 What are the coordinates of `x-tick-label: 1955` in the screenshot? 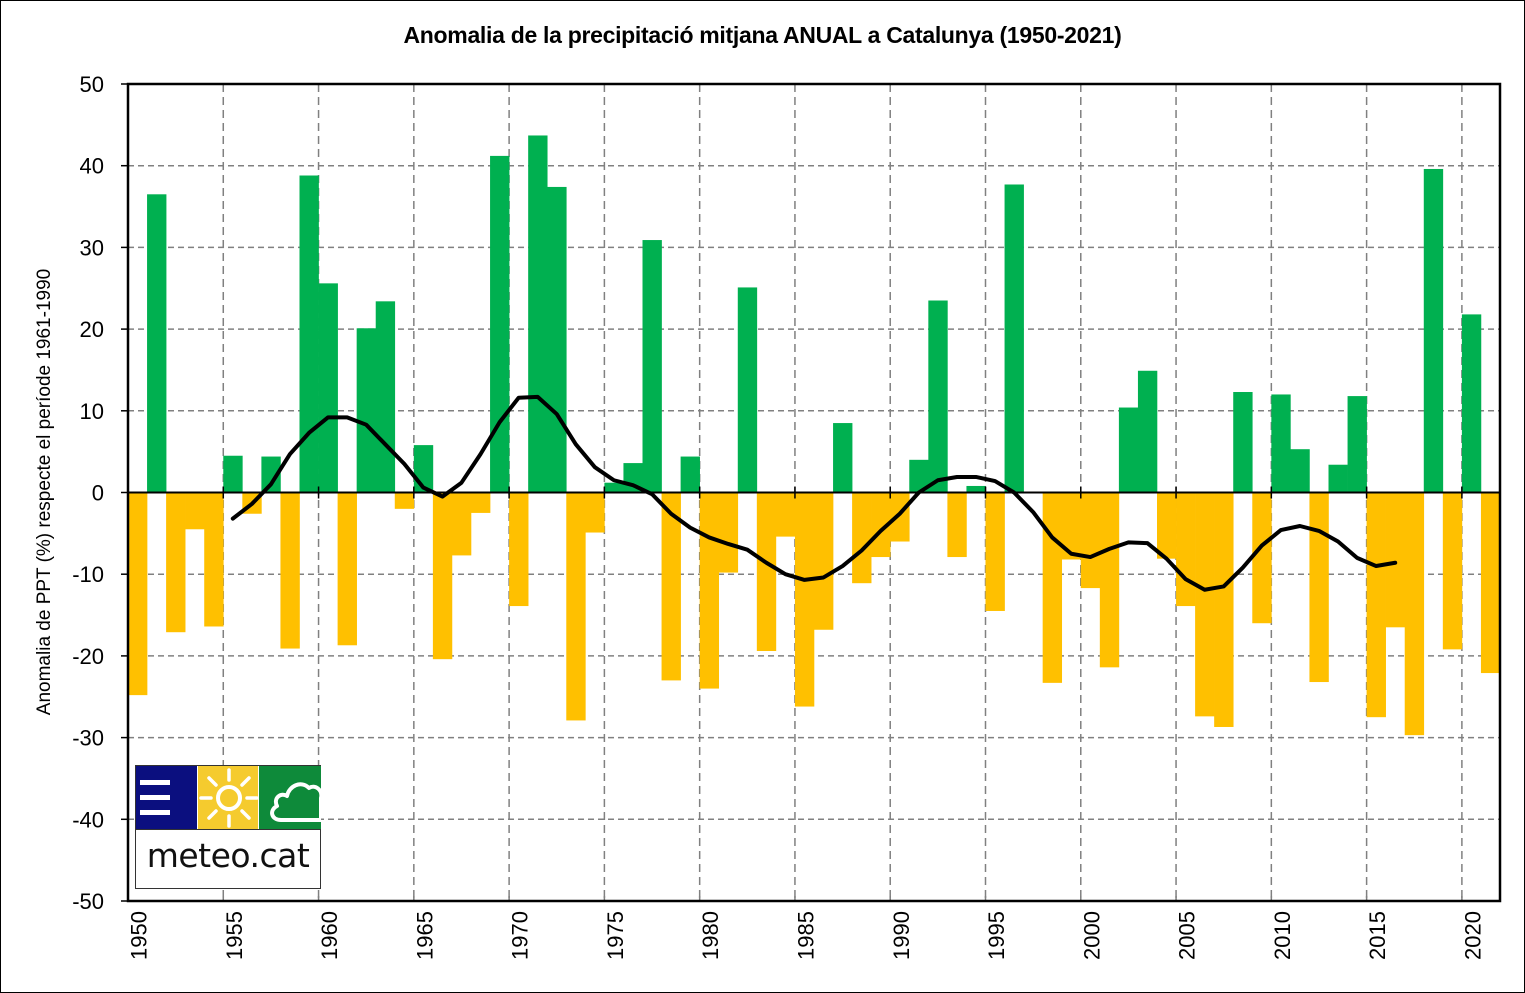 It's located at (234, 935).